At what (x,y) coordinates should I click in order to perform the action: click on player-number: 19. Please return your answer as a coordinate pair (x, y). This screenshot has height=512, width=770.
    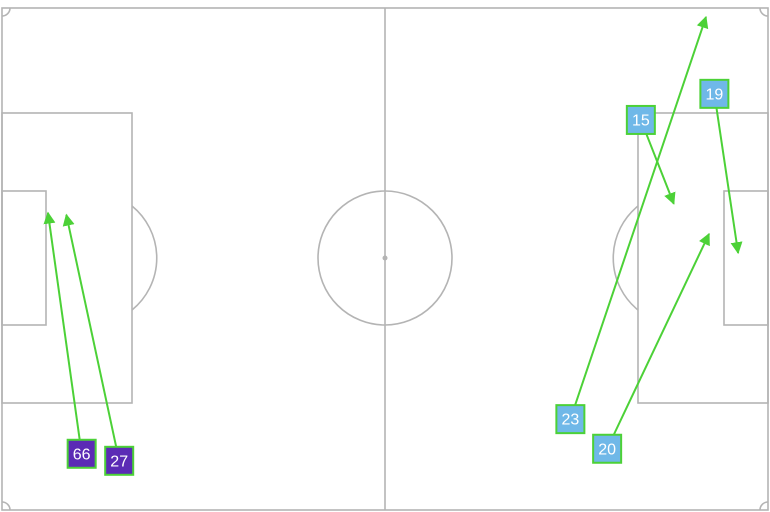
    Looking at the image, I should click on (714, 94).